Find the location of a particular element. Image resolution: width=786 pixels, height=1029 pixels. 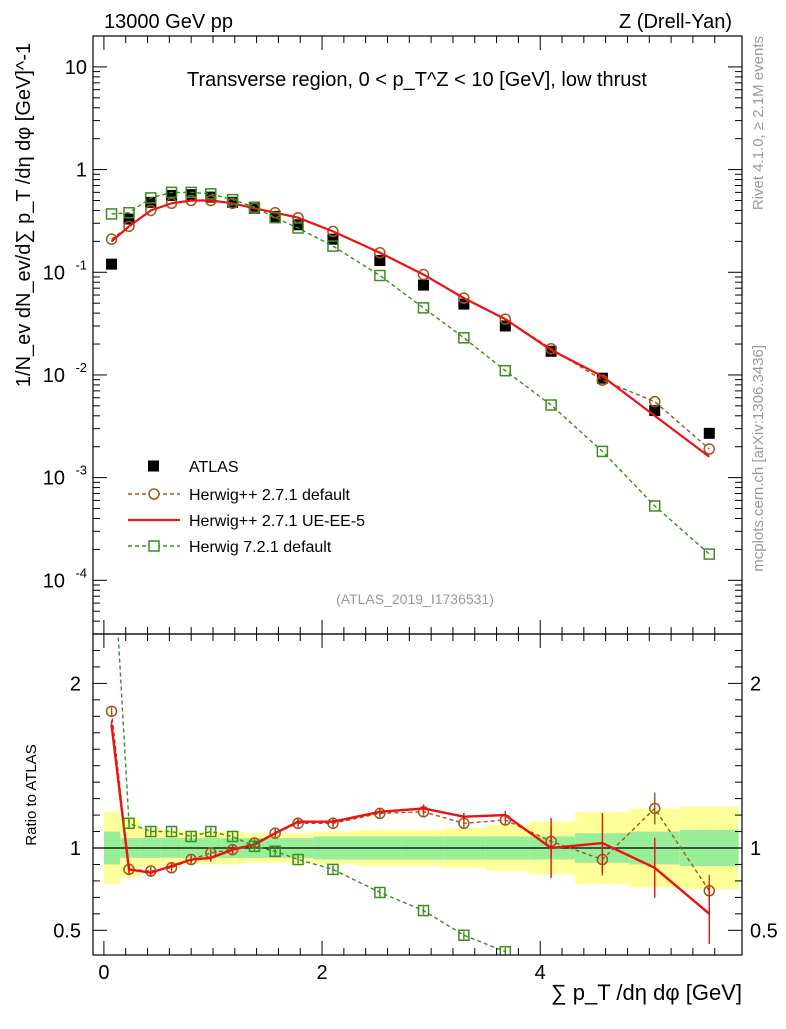

x-tick-label: 4 is located at coordinates (540, 973).